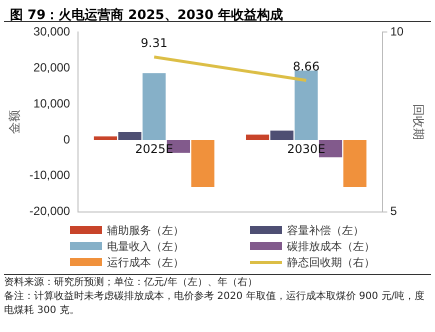 The image size is (435, 332). Describe the element at coordinates (145, 246) in the screenshot. I see `legend-label: 电量收入（左）` at that location.